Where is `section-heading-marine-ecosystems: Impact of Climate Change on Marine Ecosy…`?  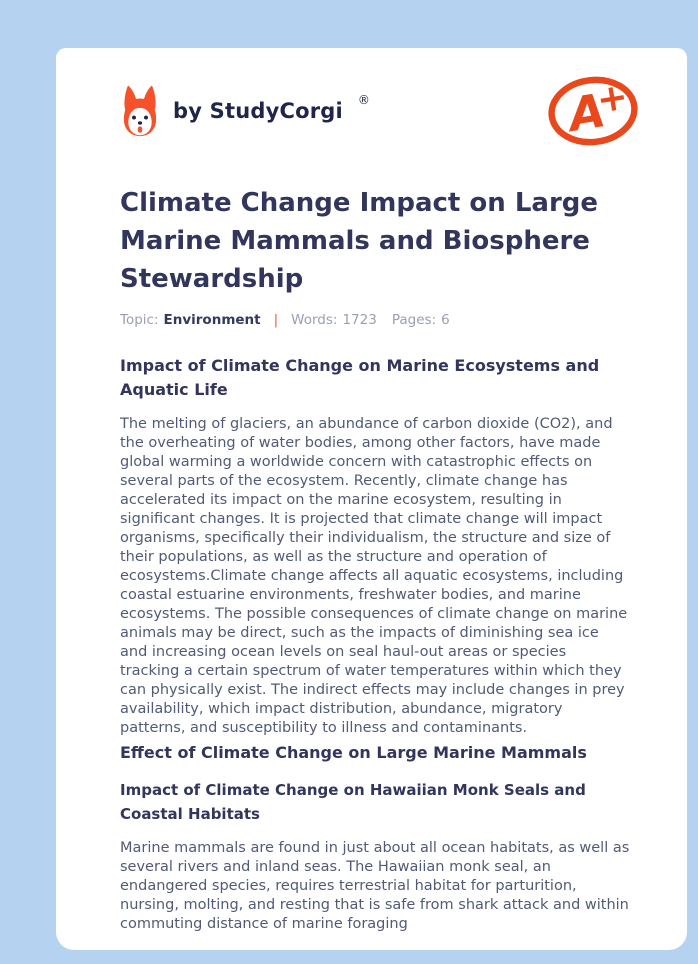
section-heading-marine-ecosystems: Impact of Climate Change on Marine Ecosy… is located at coordinates (360, 377).